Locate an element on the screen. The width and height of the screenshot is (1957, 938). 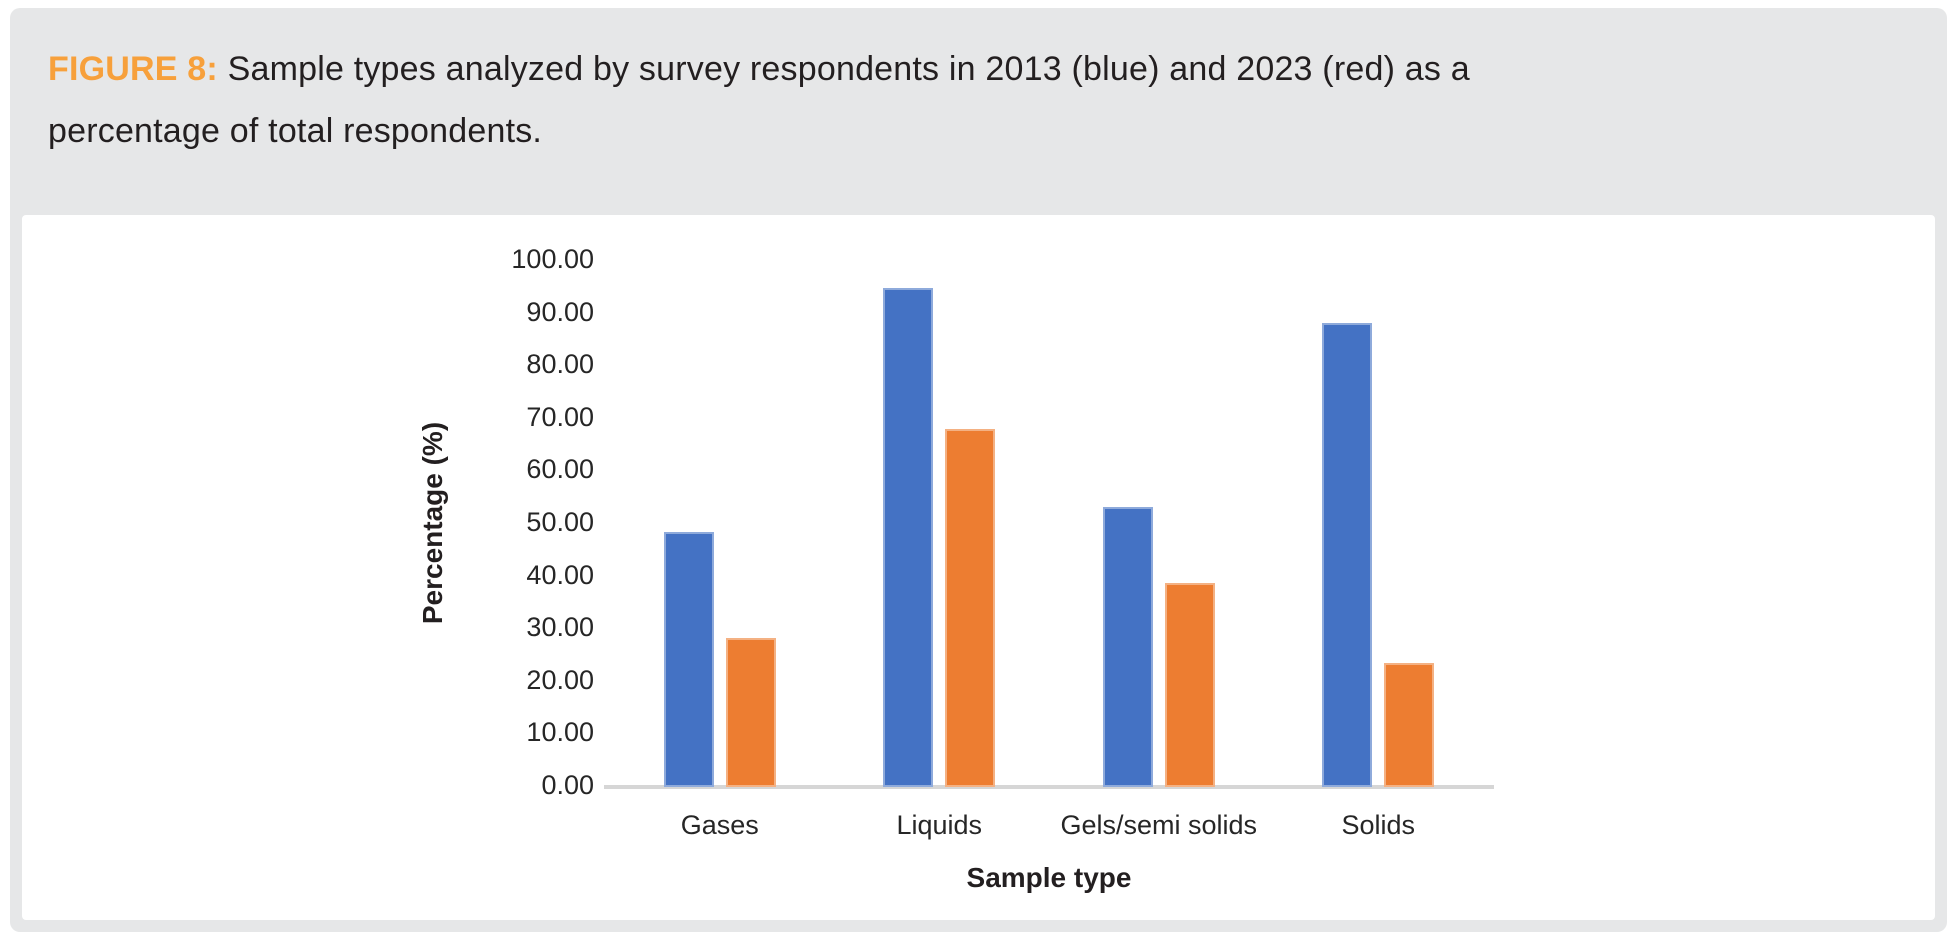
x-axis-title: Sample type is located at coordinates (1049, 877).